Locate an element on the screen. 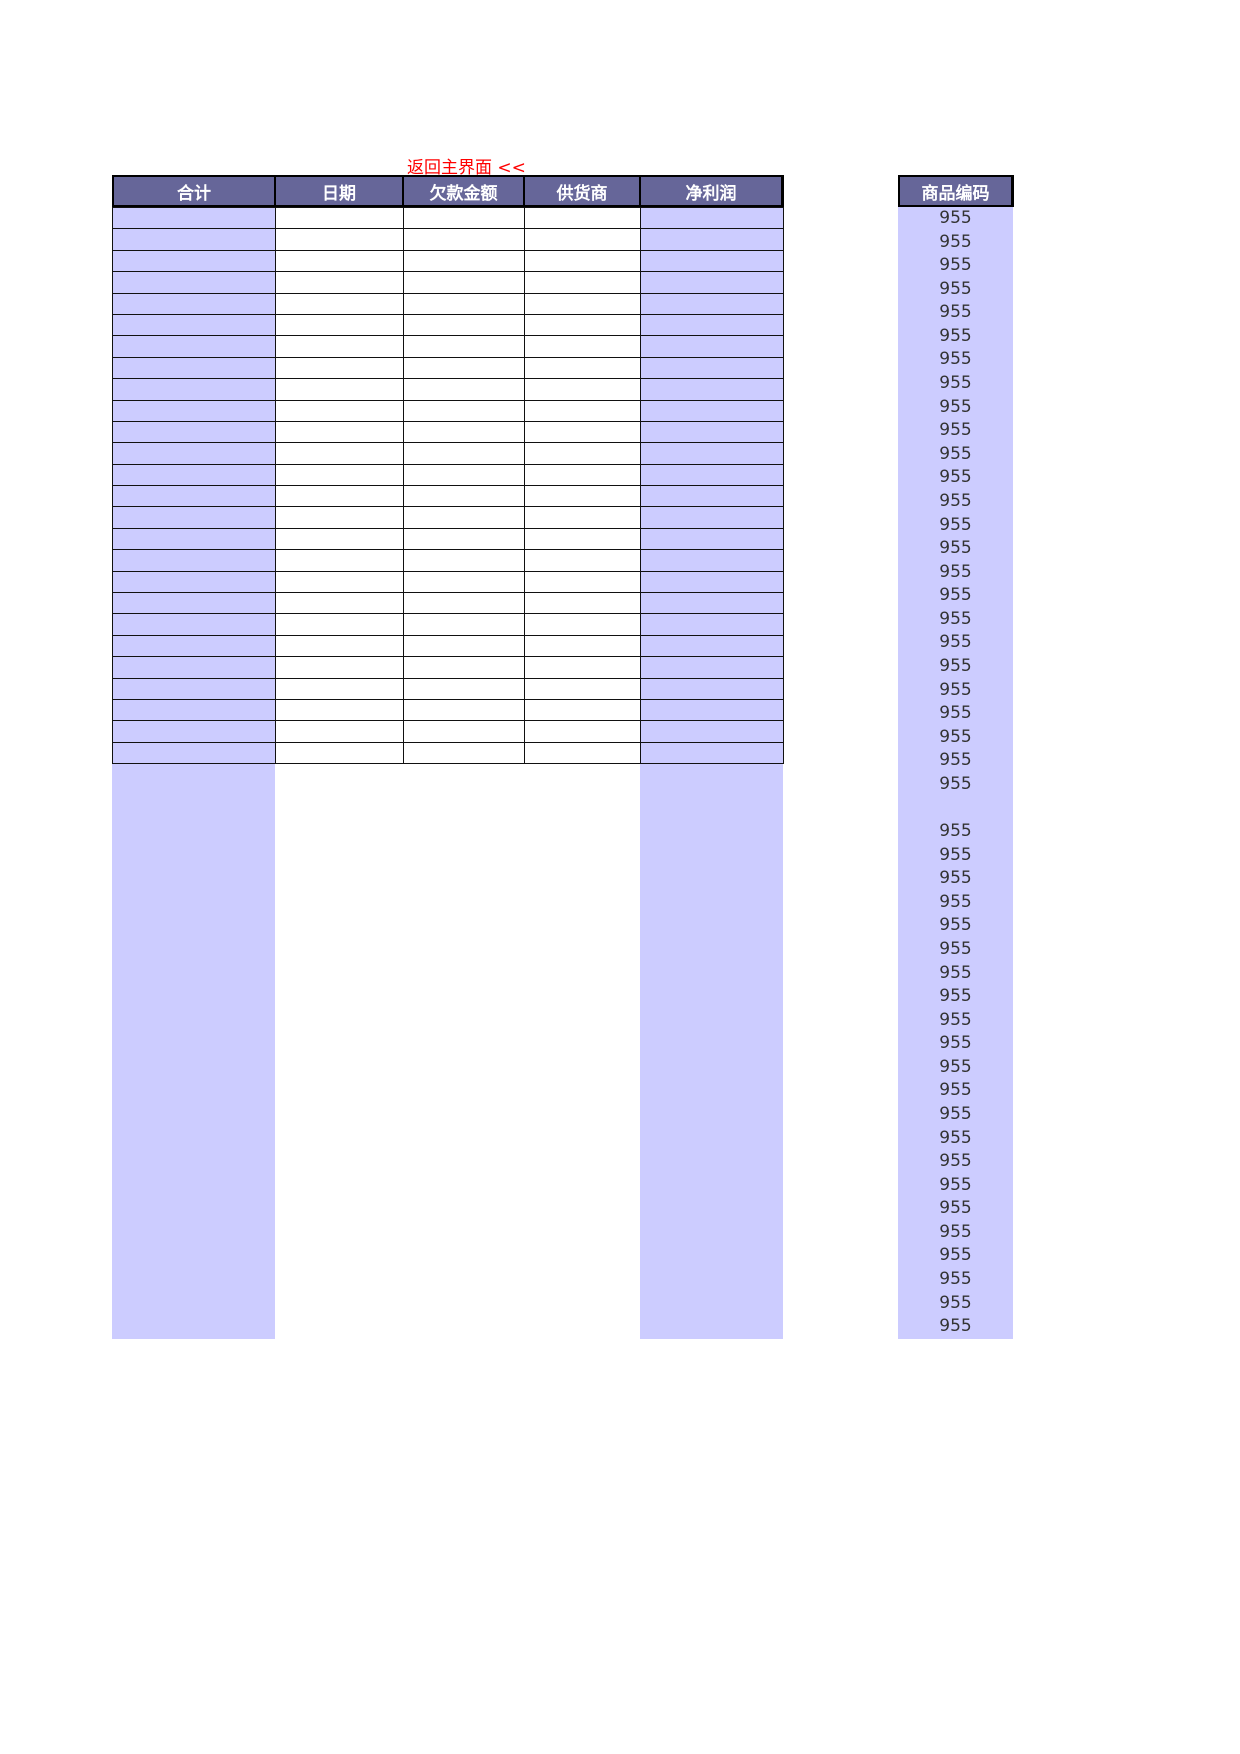 The width and height of the screenshot is (1240, 1754). back-to-main-link: 返回主界面 << is located at coordinates (466, 168).